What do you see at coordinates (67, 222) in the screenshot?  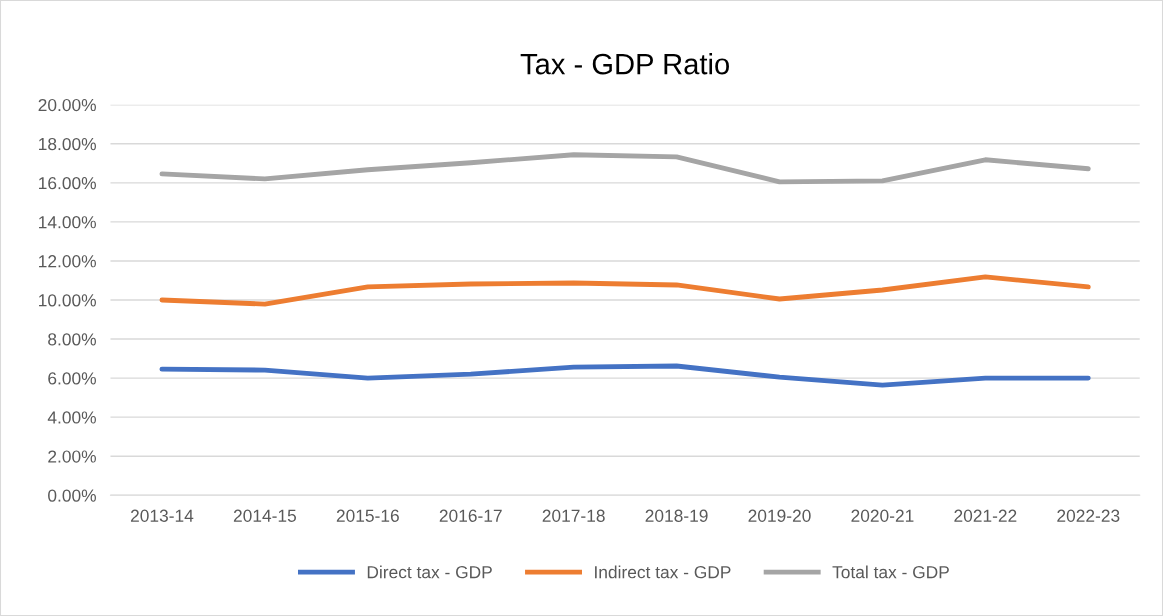 I see `y-tick-label: 14.00%` at bounding box center [67, 222].